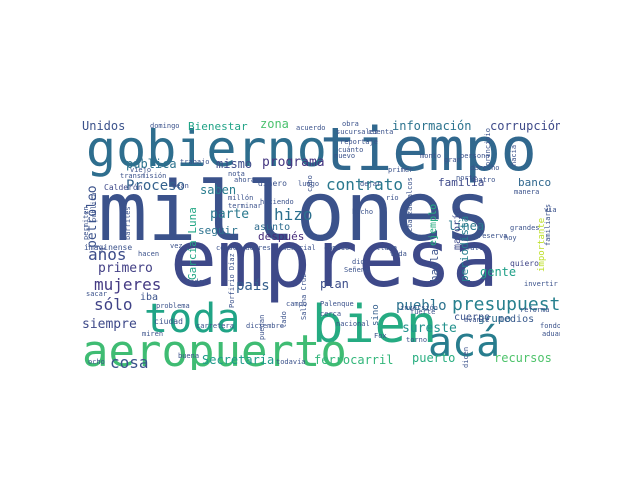 The width and height of the screenshot is (640, 480). Describe the element at coordinates (514, 155) in the screenshot. I see `cloud-word: hacia` at that location.